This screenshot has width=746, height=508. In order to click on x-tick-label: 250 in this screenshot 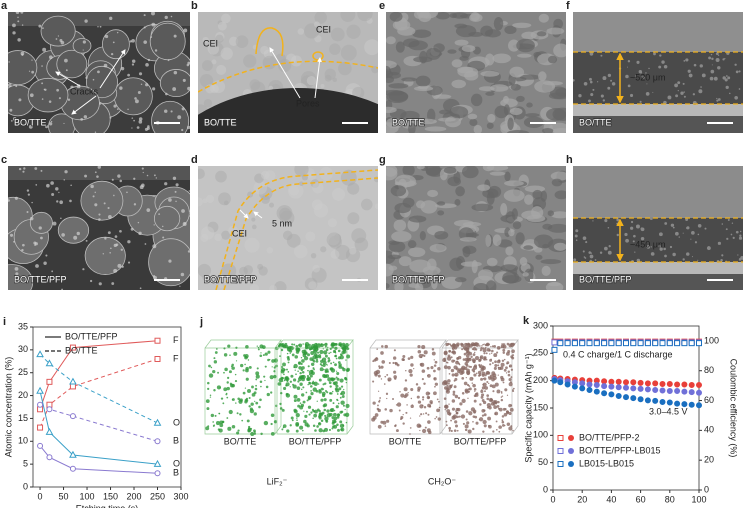, I will do `click(157, 496)`.